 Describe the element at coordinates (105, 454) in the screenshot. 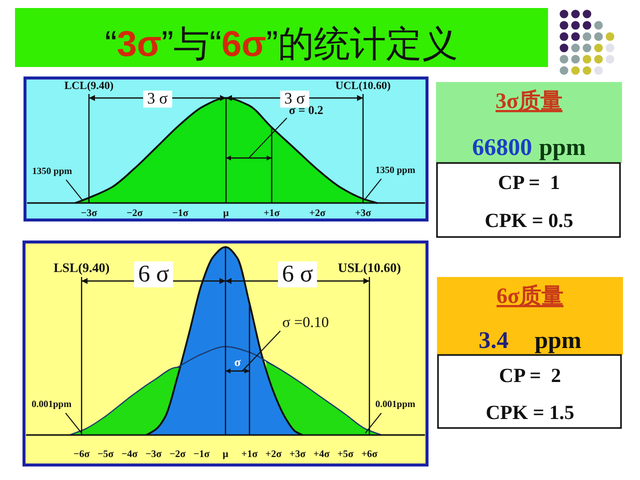

I see `x-tick-label: −5σ` at that location.